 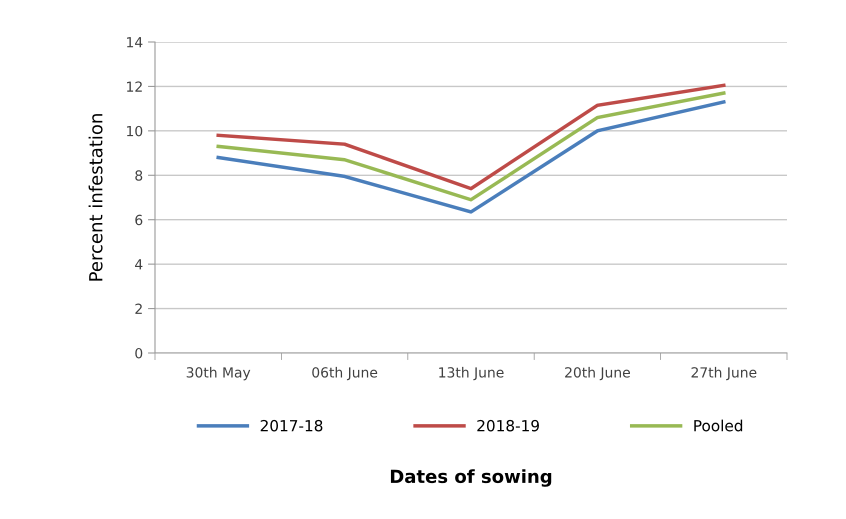 What do you see at coordinates (138, 175) in the screenshot?
I see `y-tick-label: 8` at bounding box center [138, 175].